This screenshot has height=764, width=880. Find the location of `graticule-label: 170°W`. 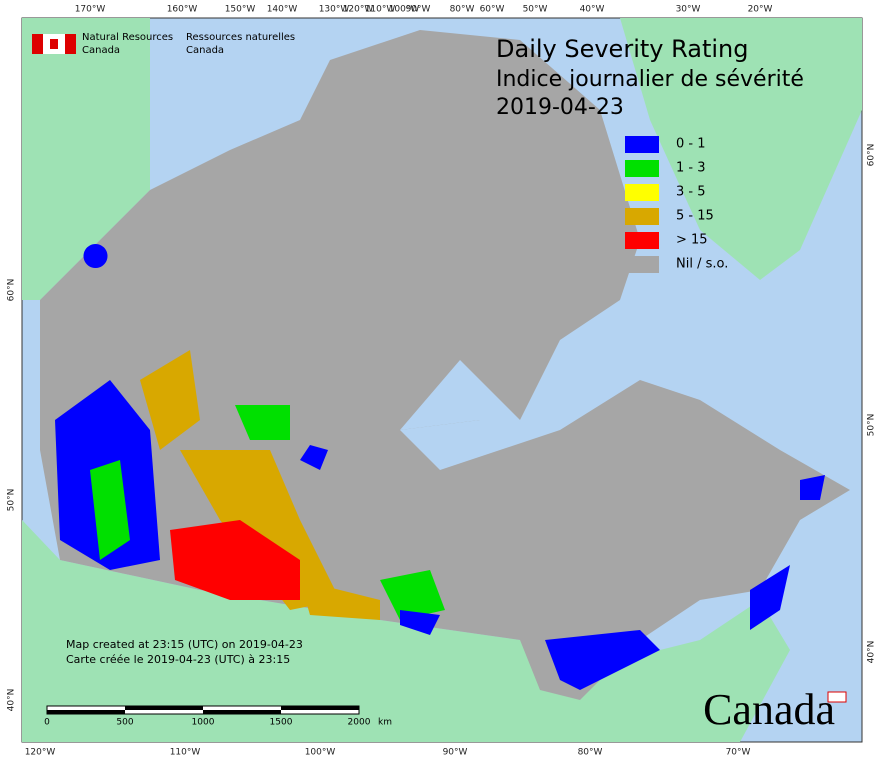

graticule-label: 170°W is located at coordinates (90, 10).